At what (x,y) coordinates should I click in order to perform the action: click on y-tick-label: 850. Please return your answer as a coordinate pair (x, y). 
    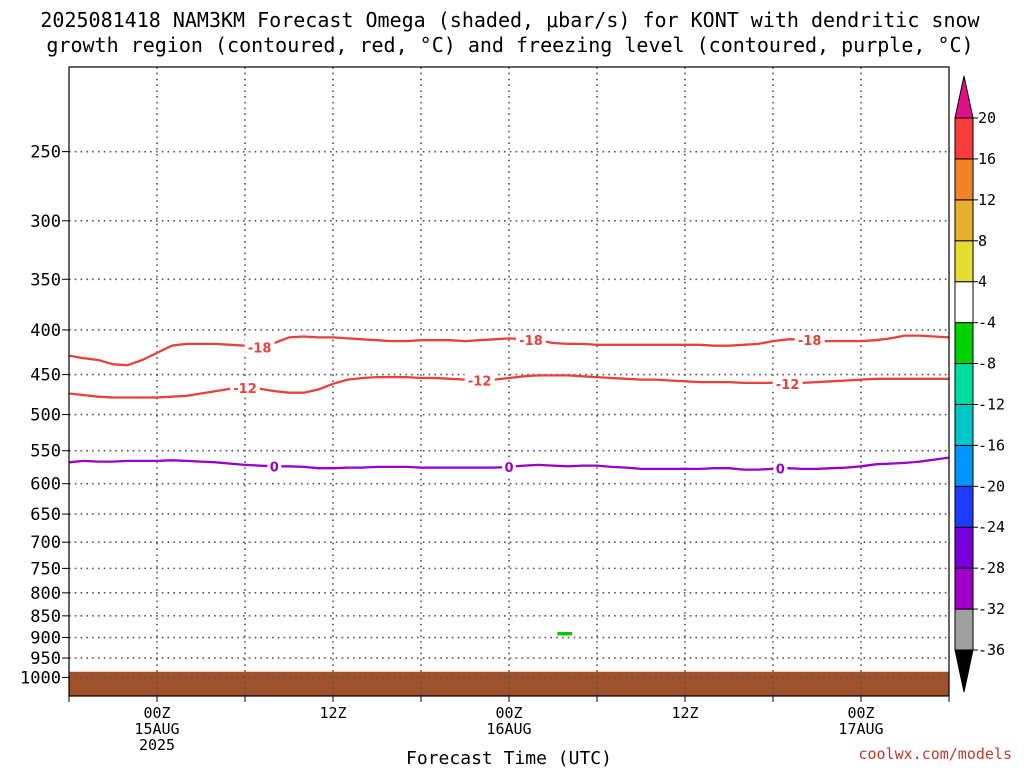
    Looking at the image, I should click on (45, 617).